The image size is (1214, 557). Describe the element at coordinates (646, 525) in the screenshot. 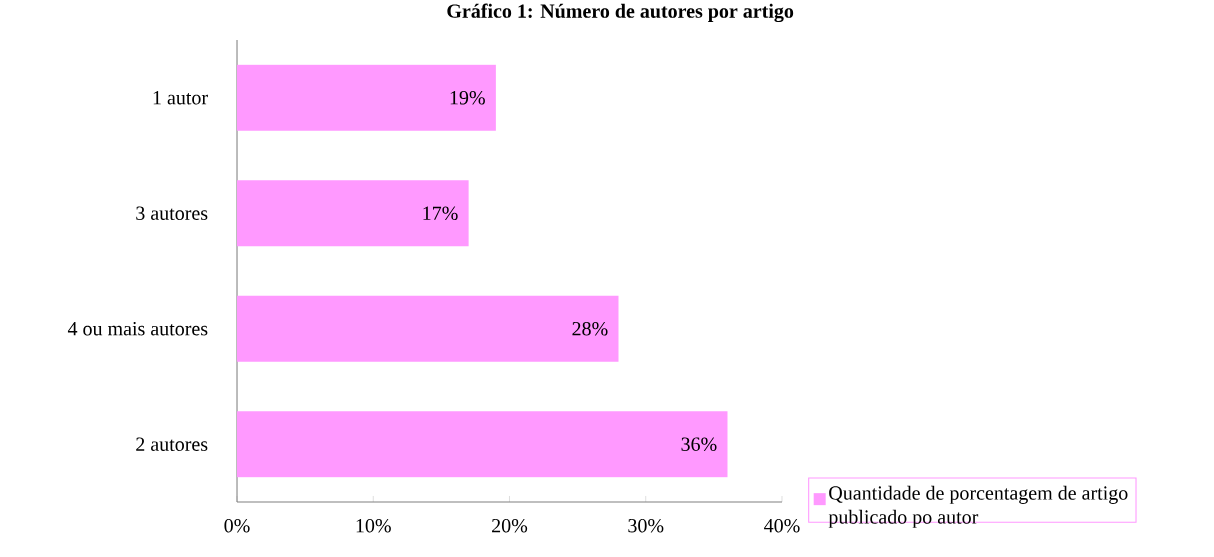

I see `x-tick-label: 30%` at that location.